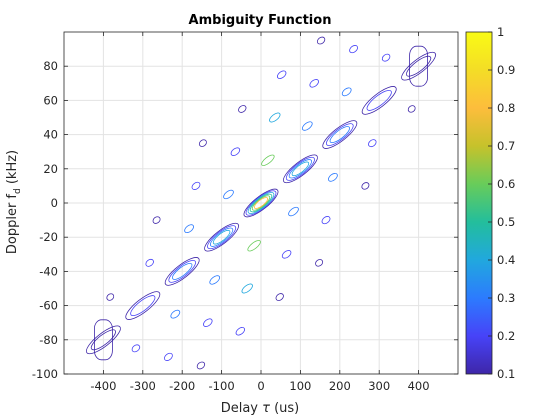 The image size is (560, 420). What do you see at coordinates (103, 386) in the screenshot?
I see `x-tick-label: -400` at bounding box center [103, 386].